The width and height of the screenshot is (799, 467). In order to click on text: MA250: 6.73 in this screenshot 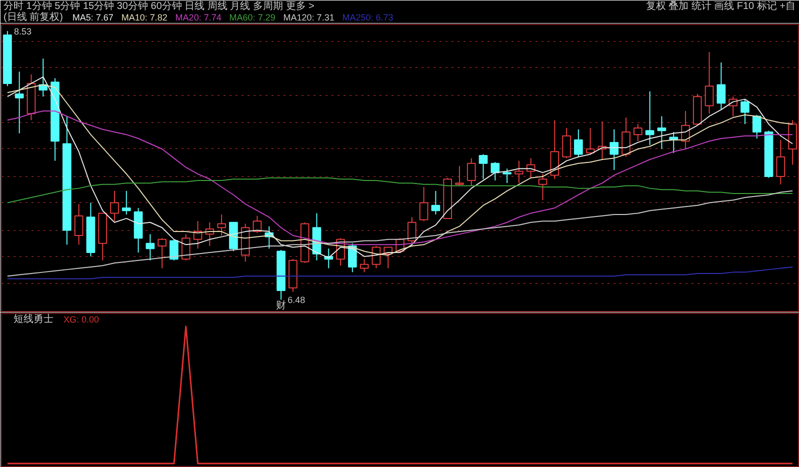, I will do `click(368, 17)`.